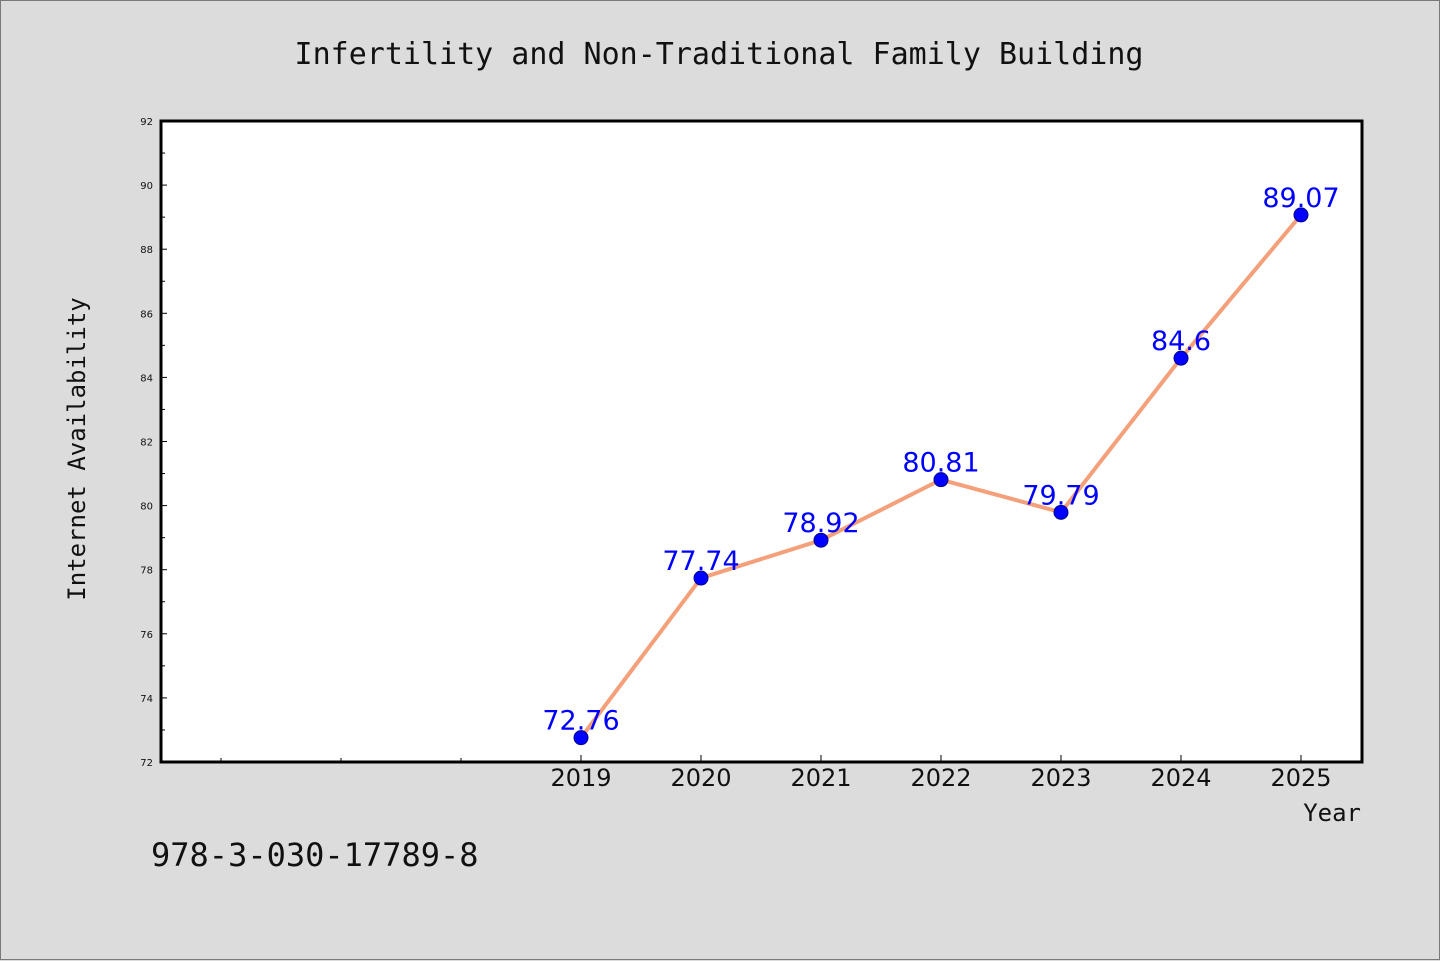 The image size is (1440, 961). I want to click on x-tick-label: 2020, so click(700, 778).